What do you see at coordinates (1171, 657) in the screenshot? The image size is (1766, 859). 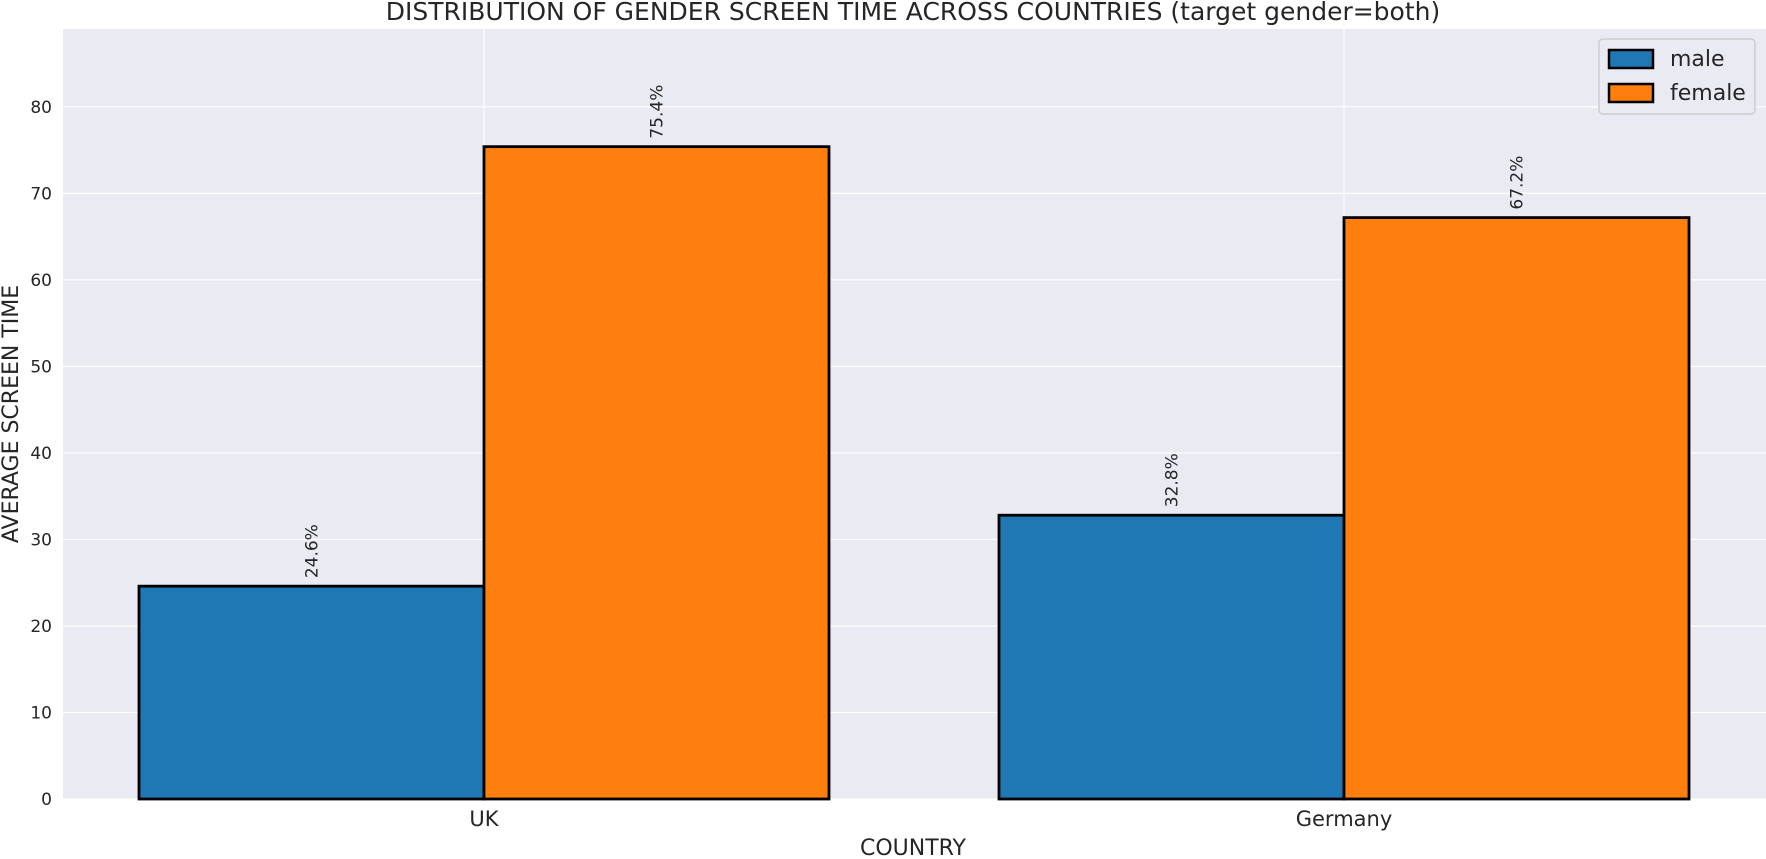 I see `bar-male-germany` at bounding box center [1171, 657].